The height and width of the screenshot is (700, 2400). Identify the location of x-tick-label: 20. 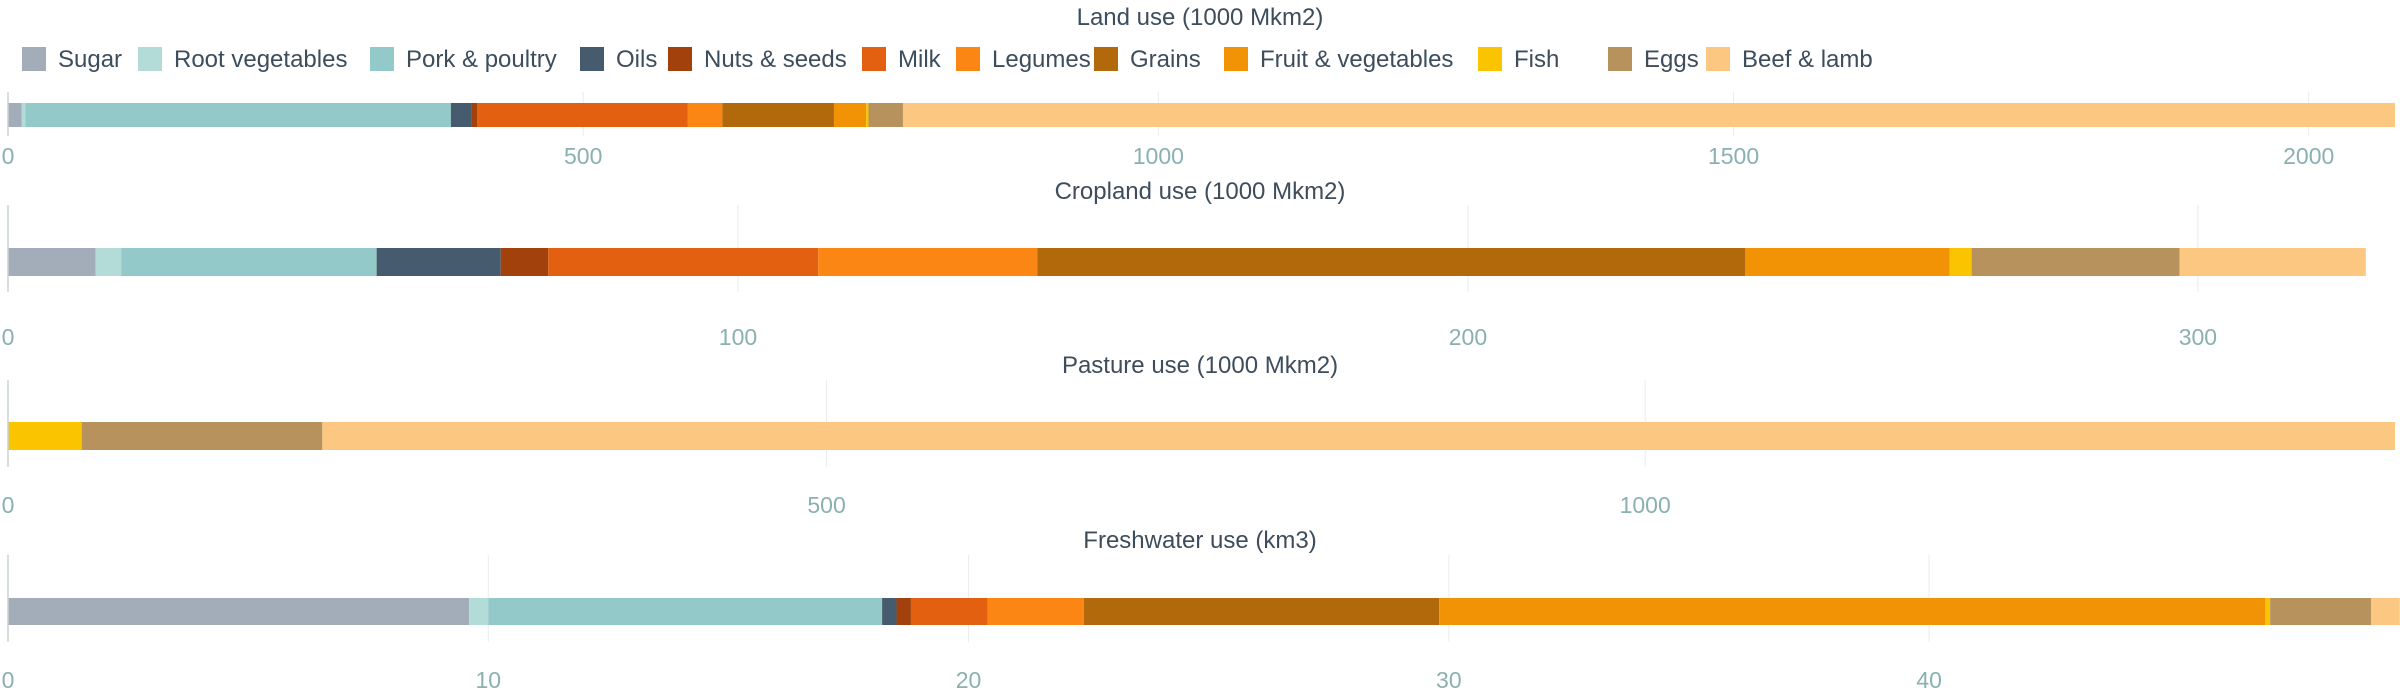
(969, 680).